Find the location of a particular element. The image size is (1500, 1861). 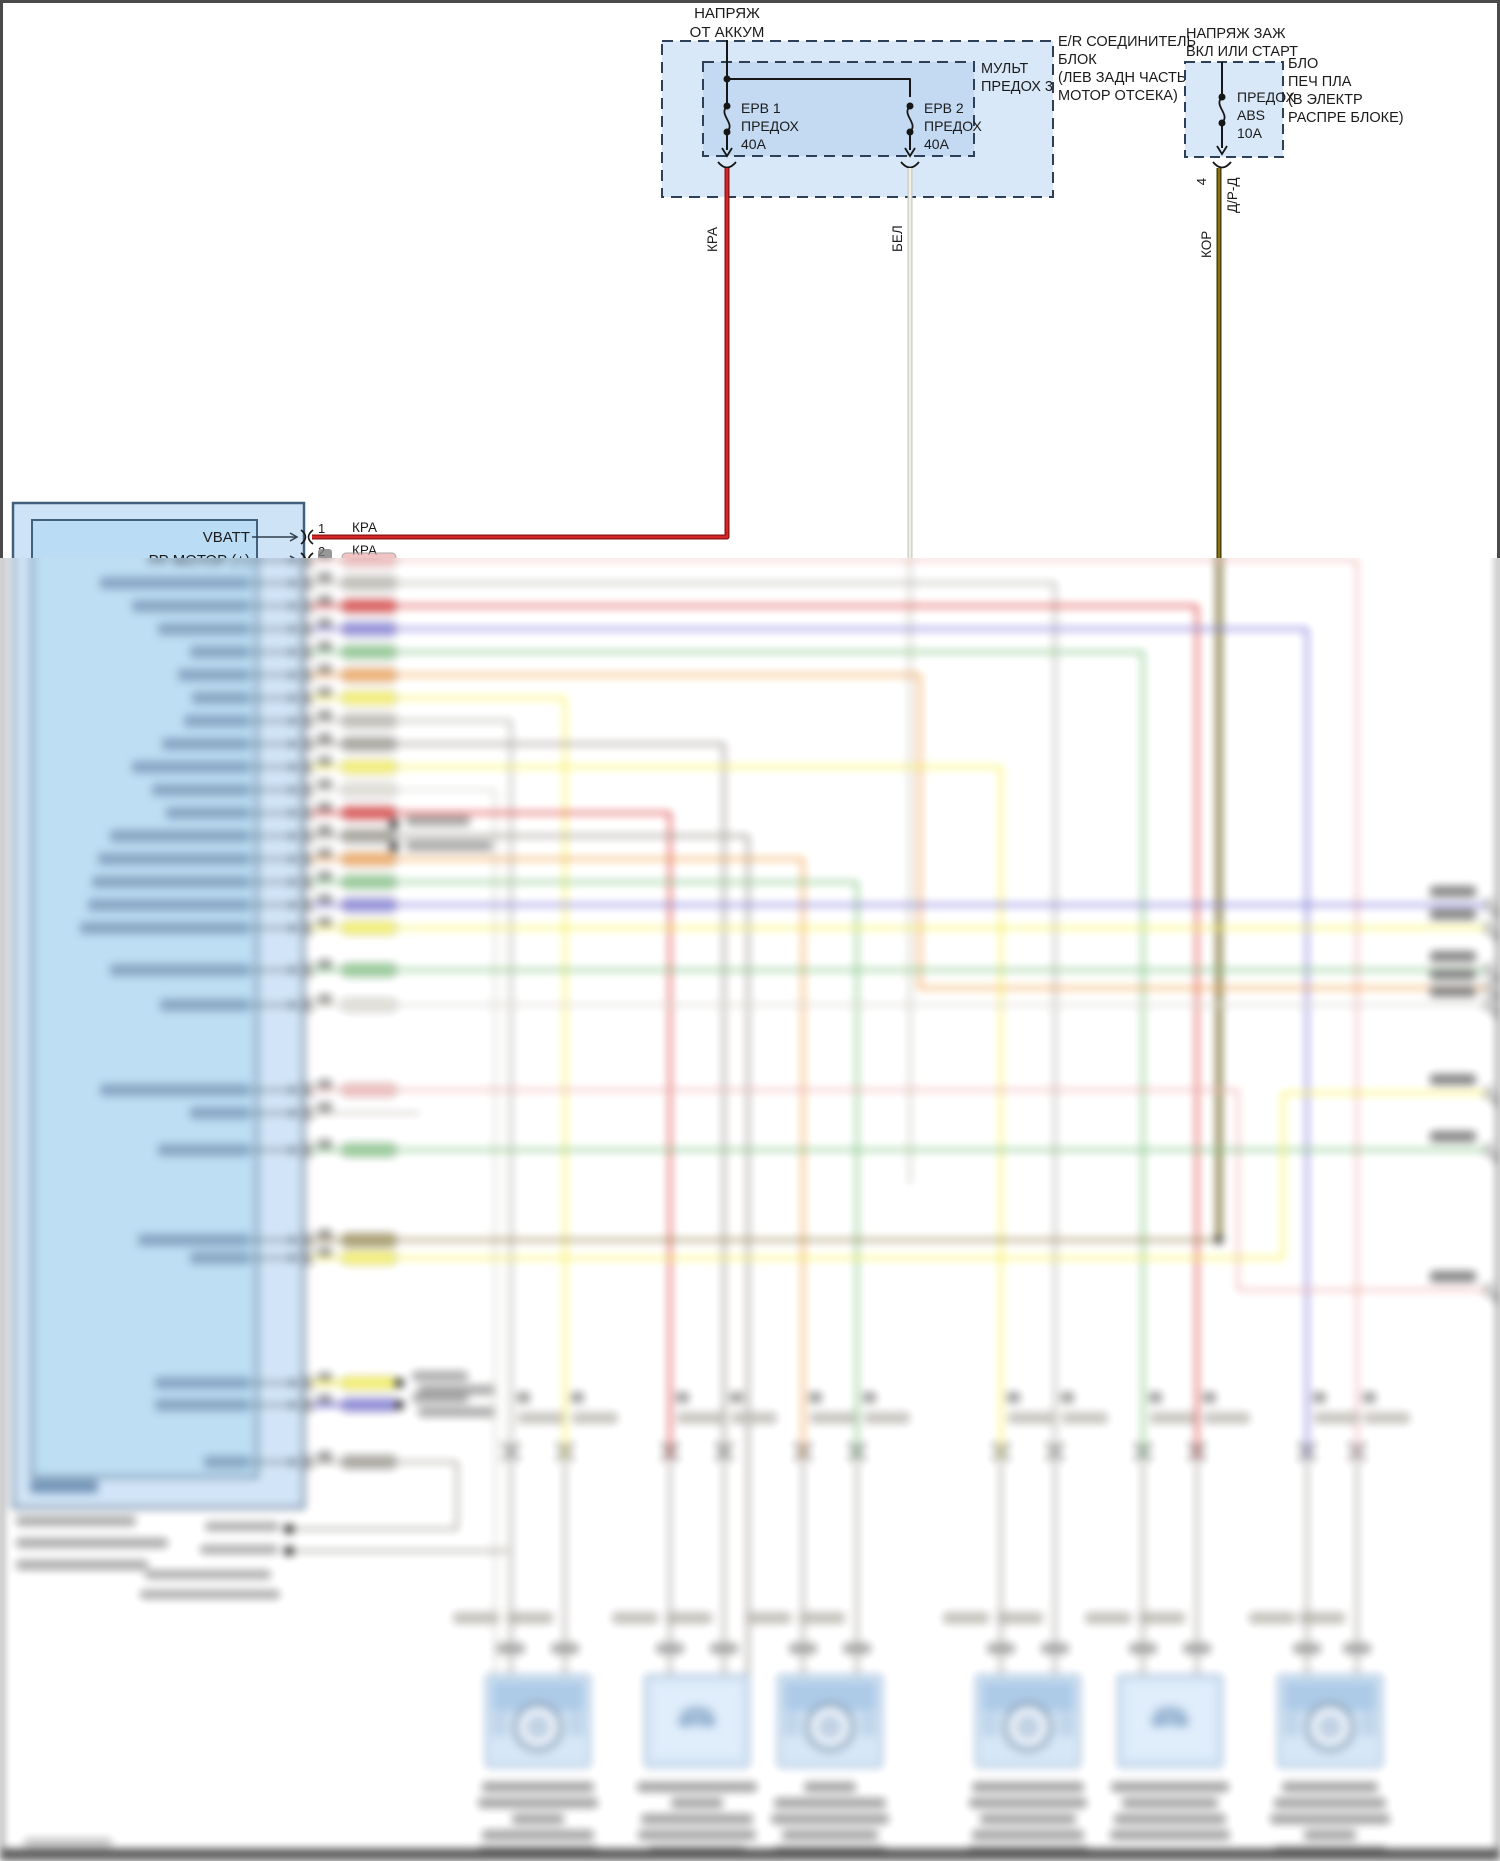

pcb-block-label-3: РАСПРЕ БЛОКЕ) is located at coordinates (1346, 118).